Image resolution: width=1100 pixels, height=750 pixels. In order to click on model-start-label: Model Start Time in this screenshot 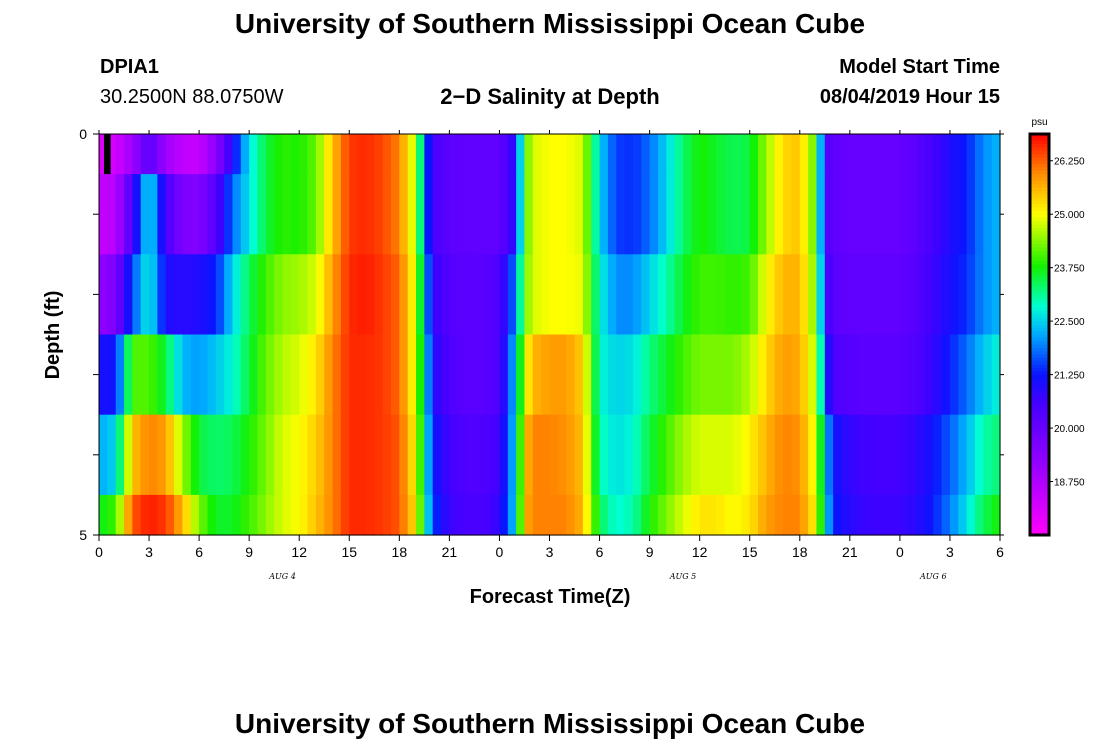, I will do `click(919, 67)`.